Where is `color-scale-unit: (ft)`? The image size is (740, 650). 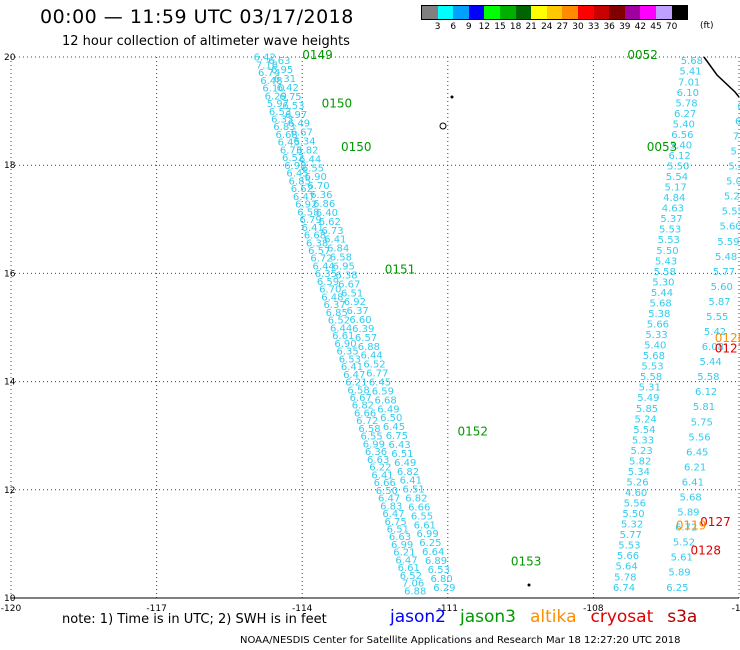 color-scale-unit: (ft) is located at coordinates (707, 26).